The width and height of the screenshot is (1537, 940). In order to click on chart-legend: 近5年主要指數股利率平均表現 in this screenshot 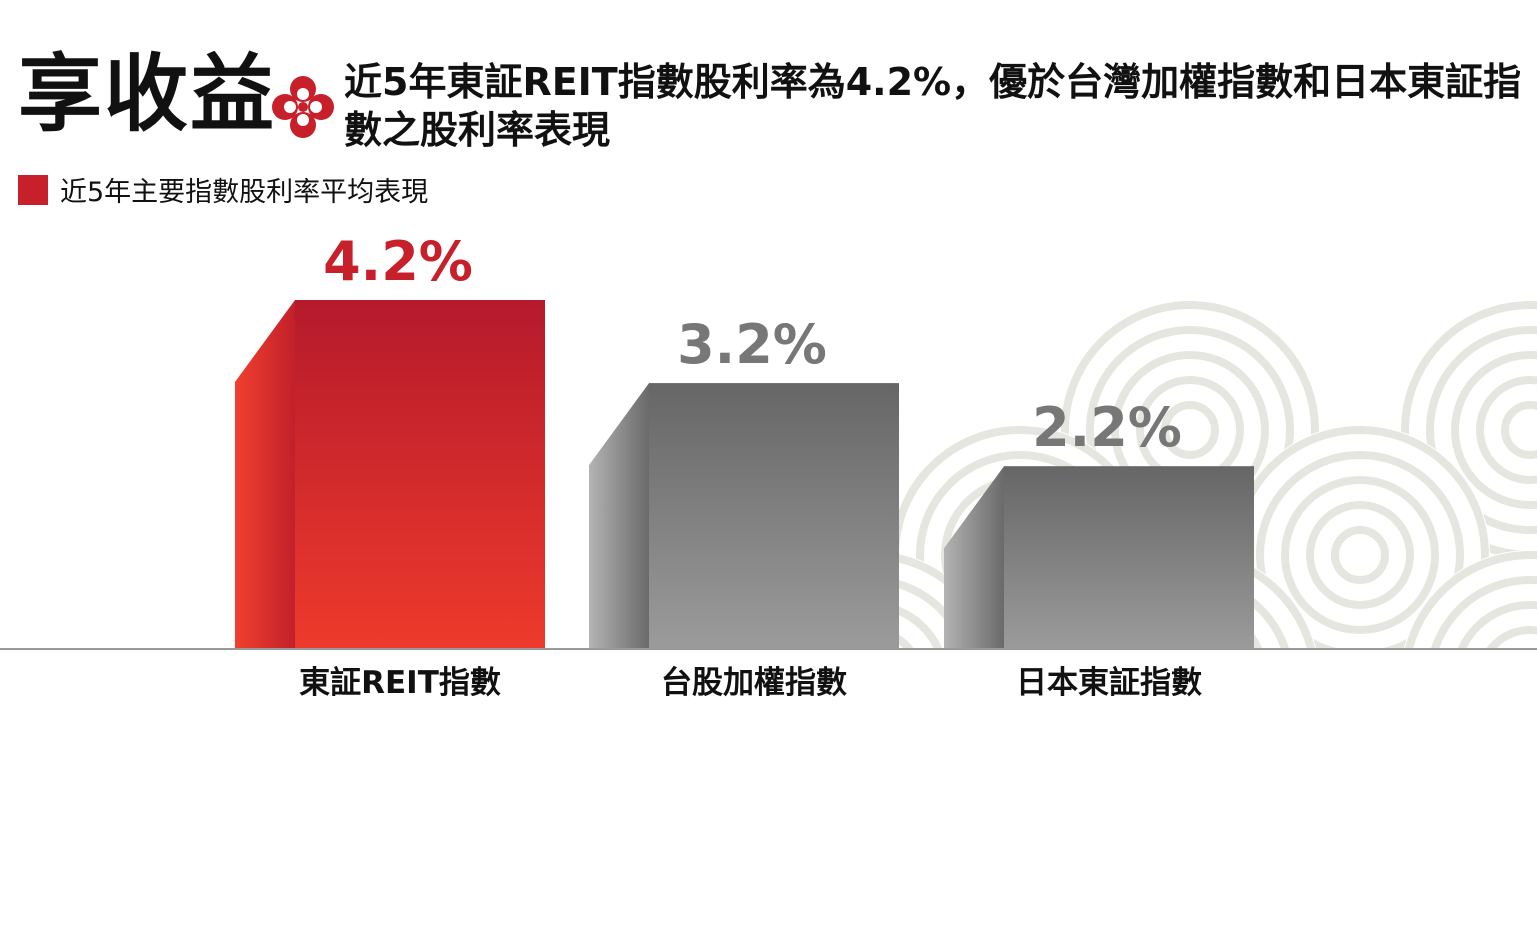, I will do `click(223, 189)`.